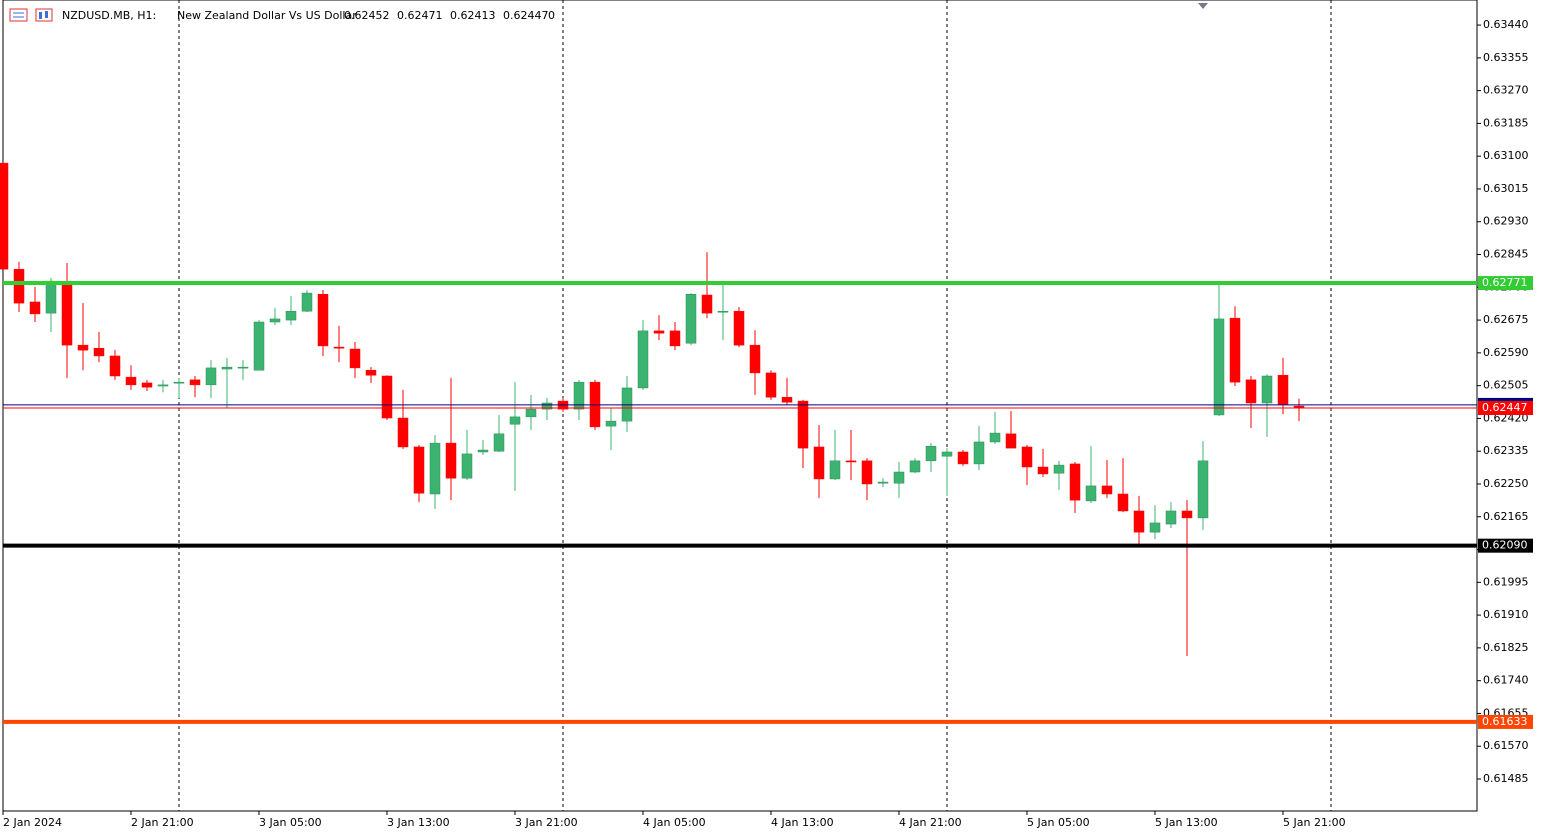 Image resolution: width=1549 pixels, height=835 pixels. Describe the element at coordinates (267, 15) in the screenshot. I see `description: New Zealand Dollar Vs US Dollar` at that location.